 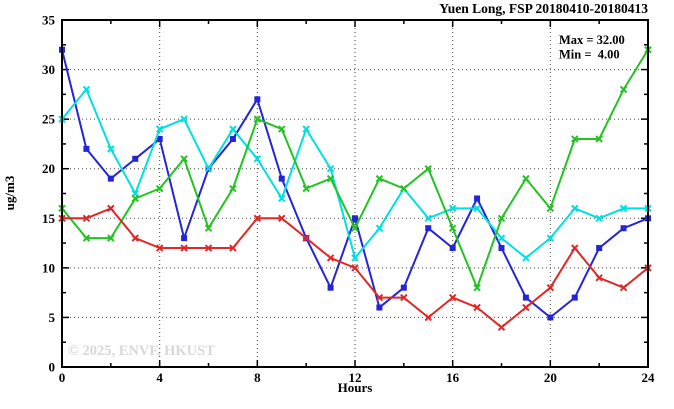 I want to click on watermark: © 2025, ENVF, HKUST, so click(x=141, y=351).